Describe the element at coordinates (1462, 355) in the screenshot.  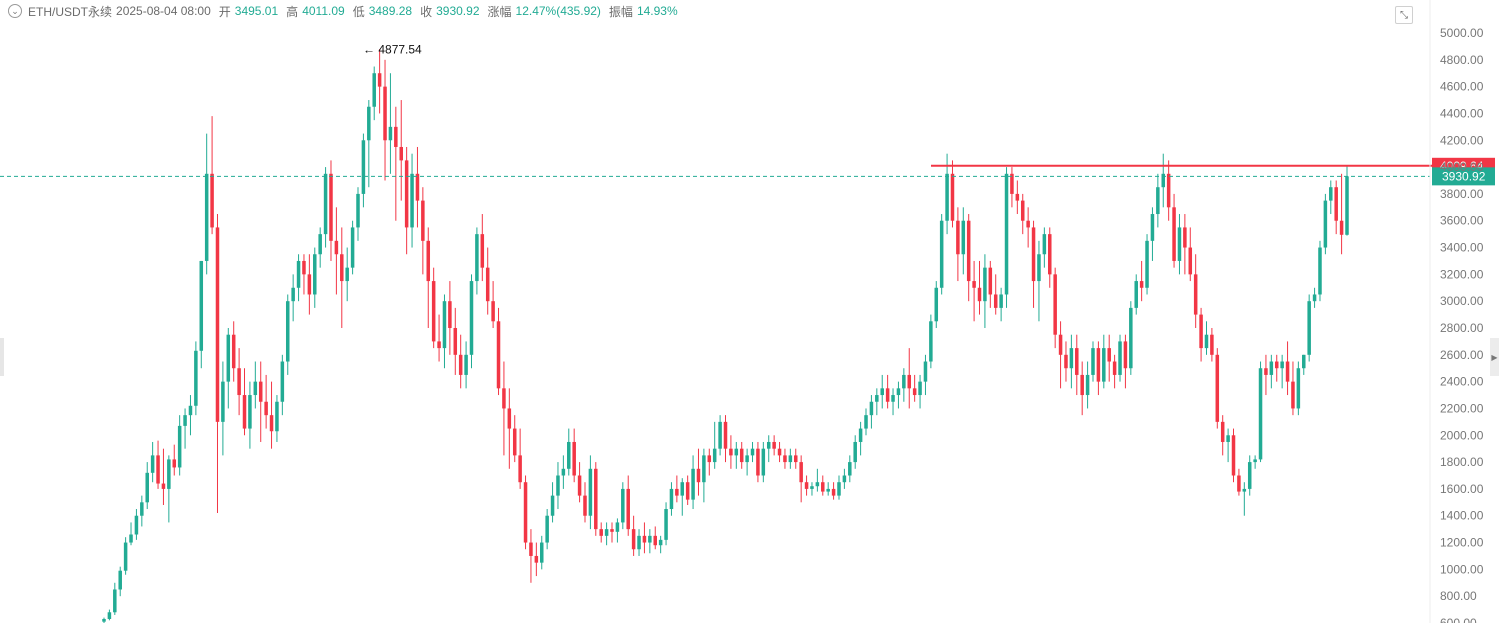
I see `y-tick-label: 2600.00` at that location.